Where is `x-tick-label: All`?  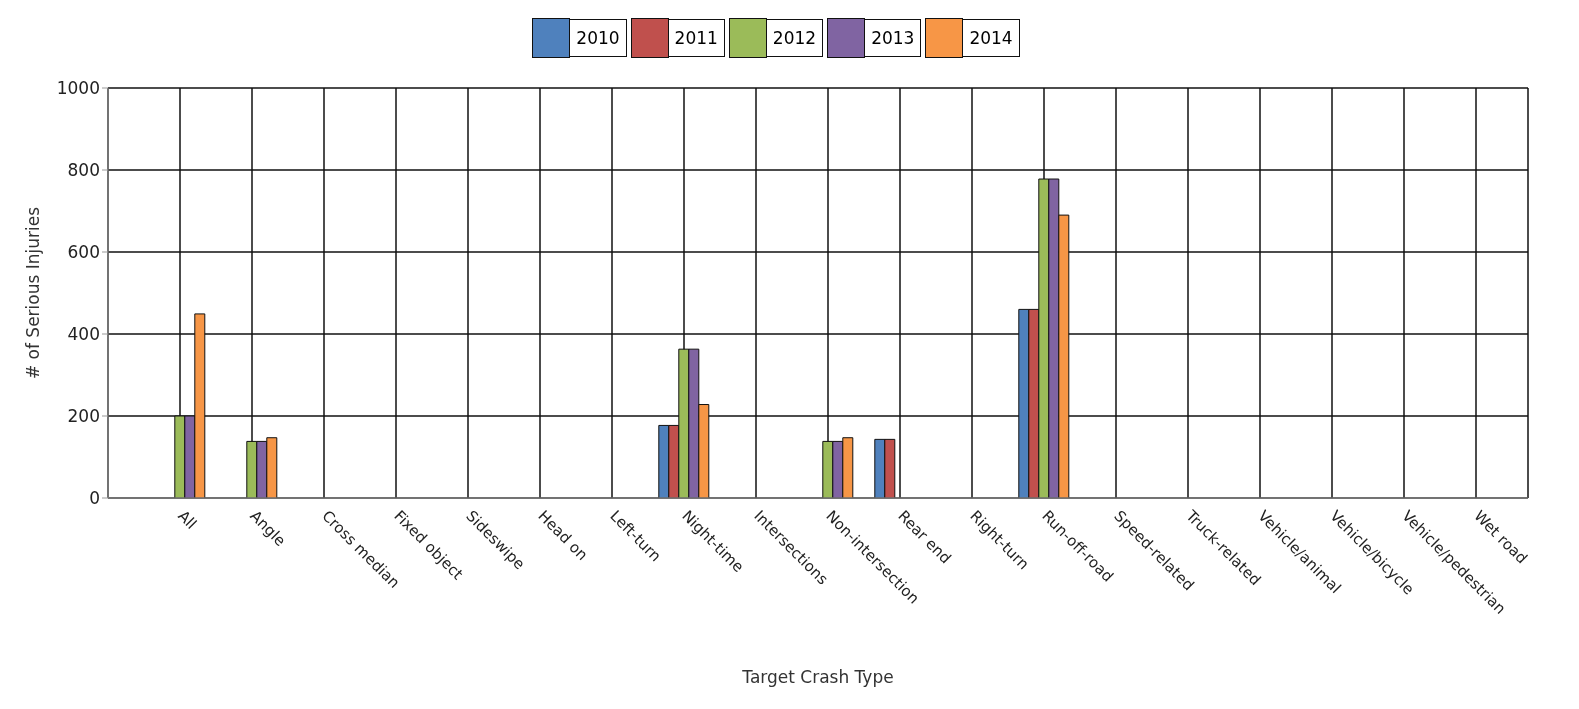 x-tick-label: All is located at coordinates (187, 519).